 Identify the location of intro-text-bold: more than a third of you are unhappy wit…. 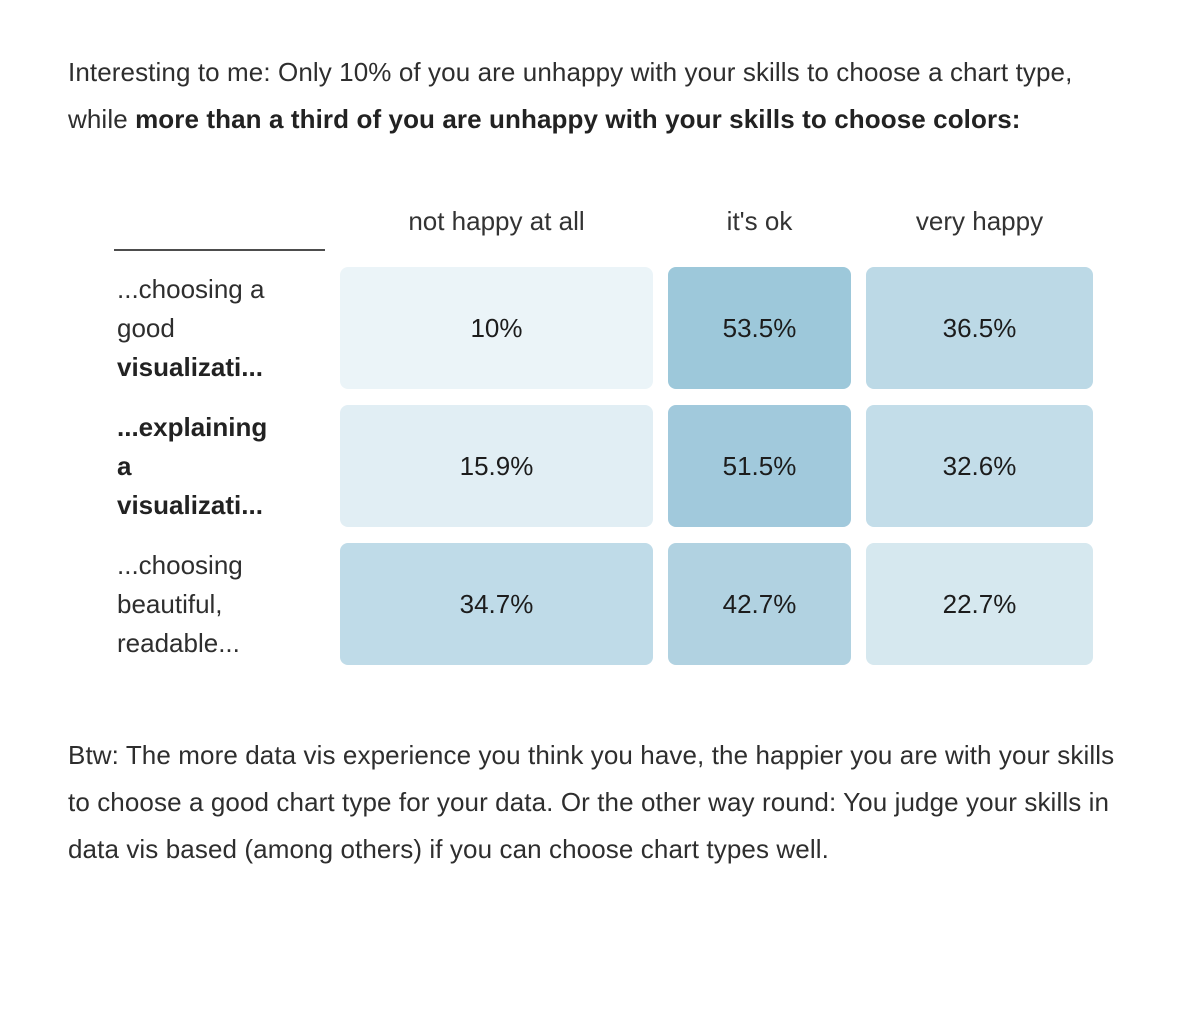
(578, 119).